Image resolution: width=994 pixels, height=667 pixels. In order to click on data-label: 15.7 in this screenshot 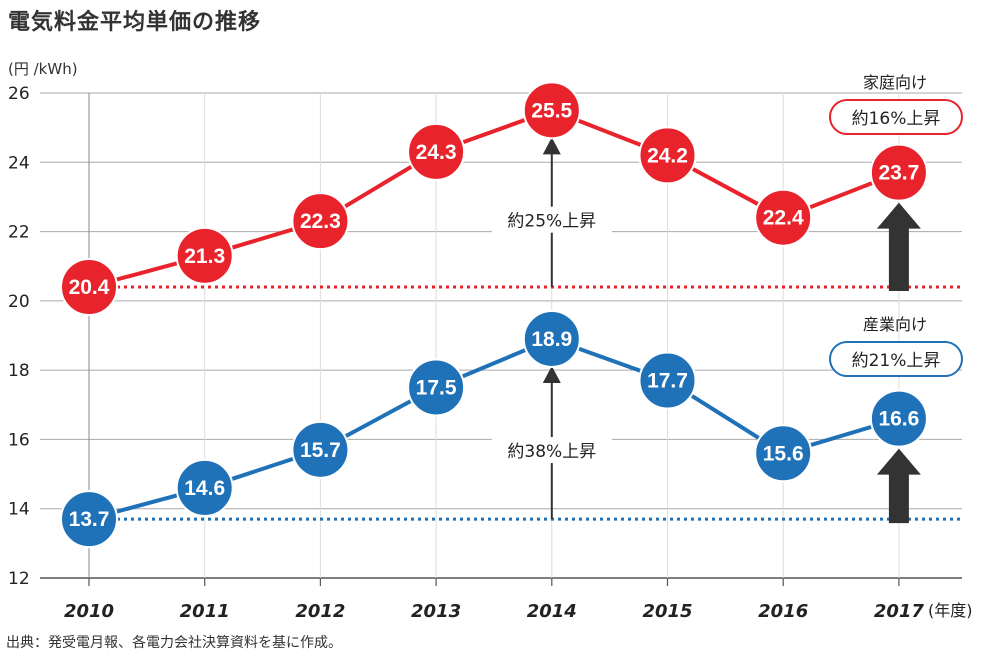, I will do `click(320, 450)`.